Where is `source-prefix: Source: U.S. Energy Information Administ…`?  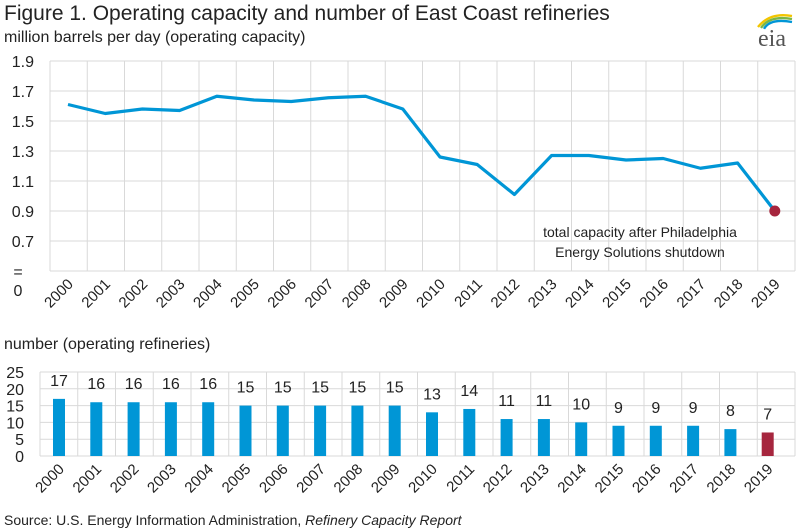
source-prefix: Source: U.S. Energy Information Administ… is located at coordinates (155, 520).